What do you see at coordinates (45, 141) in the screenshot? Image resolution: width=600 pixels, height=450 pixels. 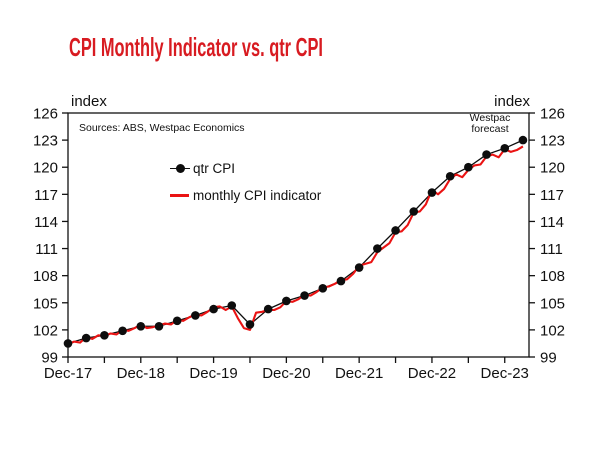 I see `y-axis-tick-label-left: 123` at bounding box center [45, 141].